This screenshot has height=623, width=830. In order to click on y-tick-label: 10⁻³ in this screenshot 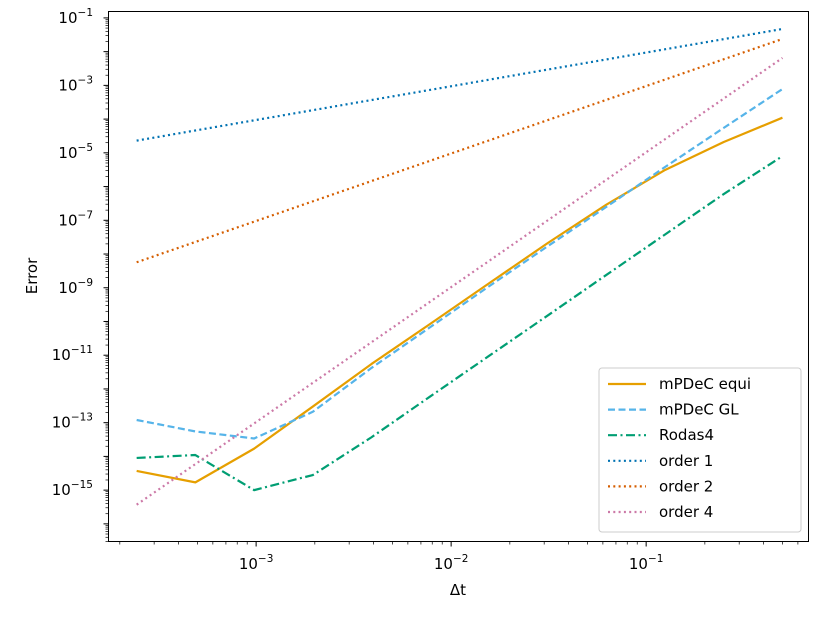, I will do `click(75, 84)`.